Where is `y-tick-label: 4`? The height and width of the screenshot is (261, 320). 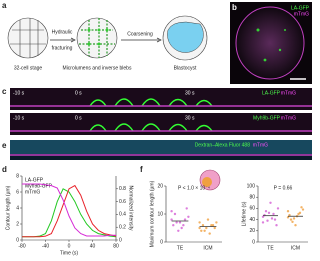 y-tick-label: 4 is located at coordinates (17, 208).